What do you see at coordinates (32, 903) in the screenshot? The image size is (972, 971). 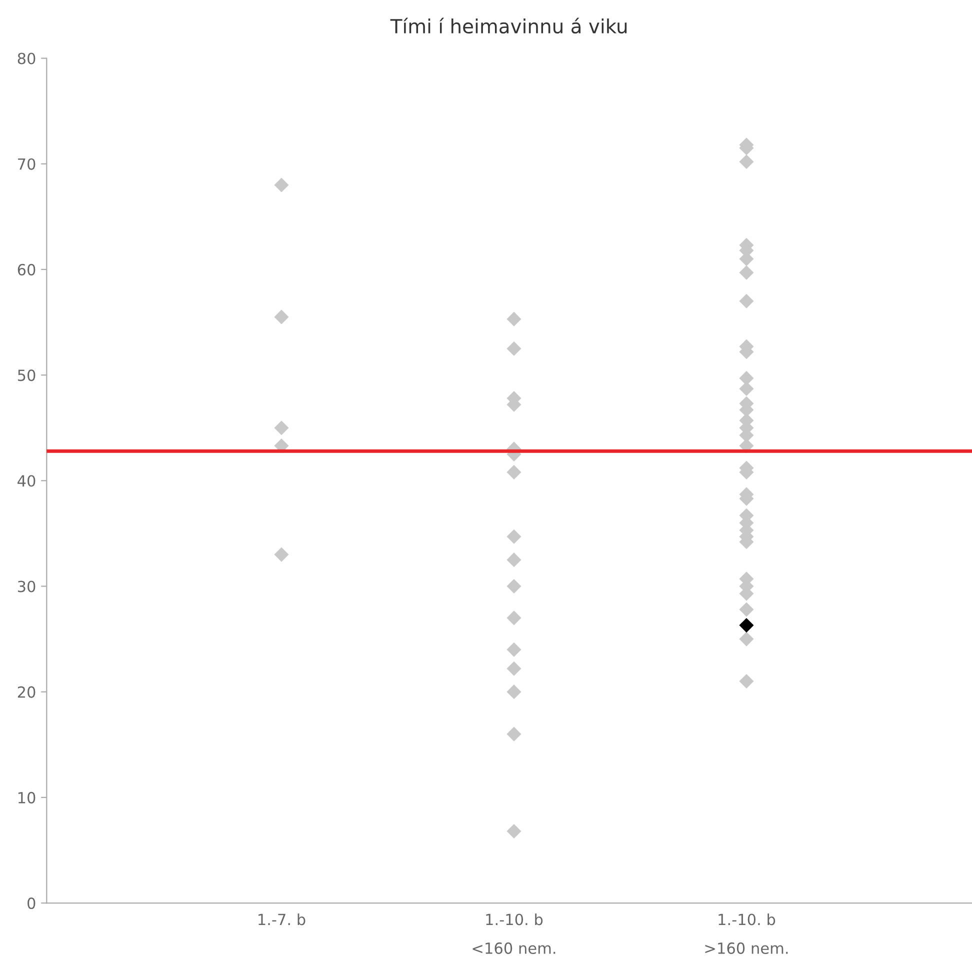 I see `y-tick-label: 0` at bounding box center [32, 903].